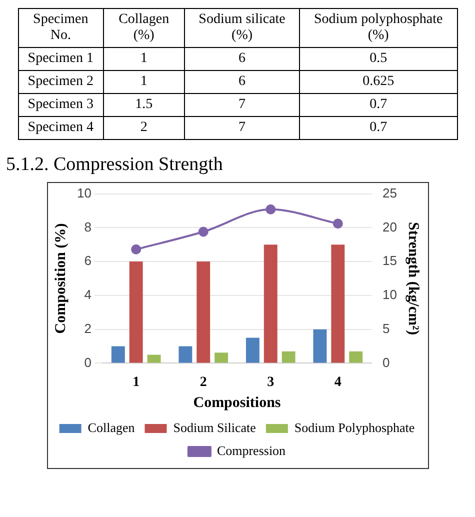 This screenshot has width=475, height=517. What do you see at coordinates (389, 226) in the screenshot?
I see `y2-tick-label: 20` at bounding box center [389, 226].